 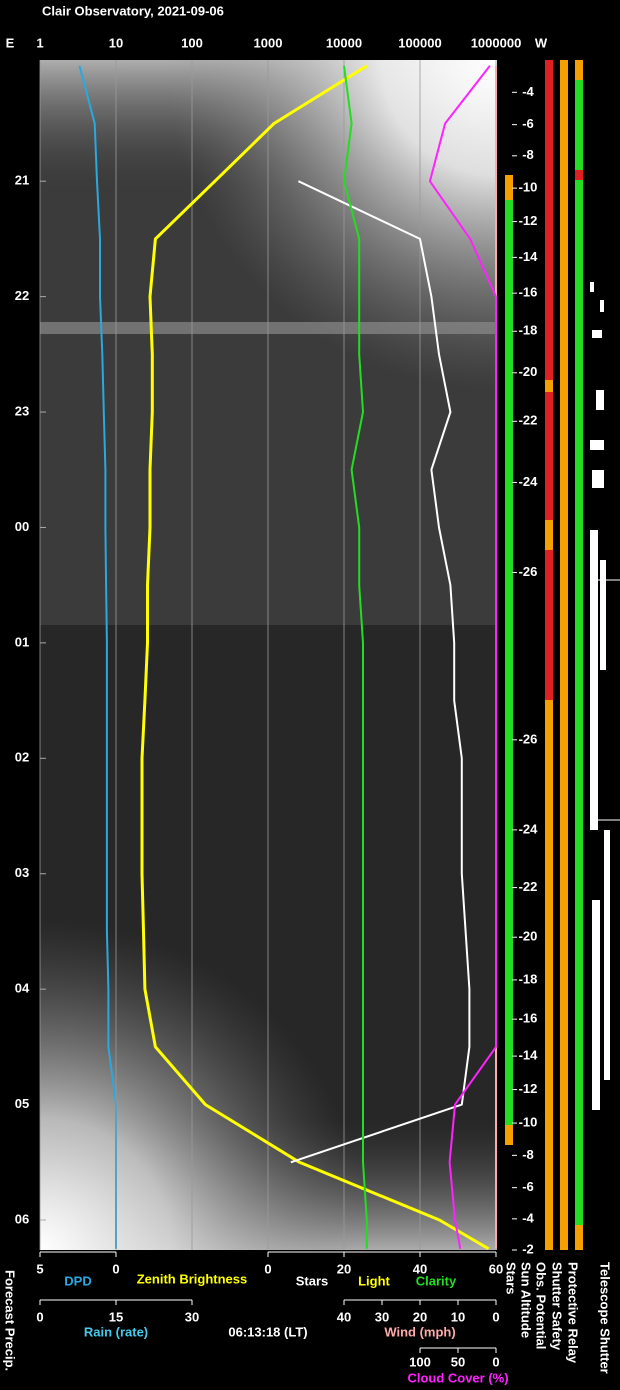 I want to click on y-tick-label: 03, so click(x=22, y=872).